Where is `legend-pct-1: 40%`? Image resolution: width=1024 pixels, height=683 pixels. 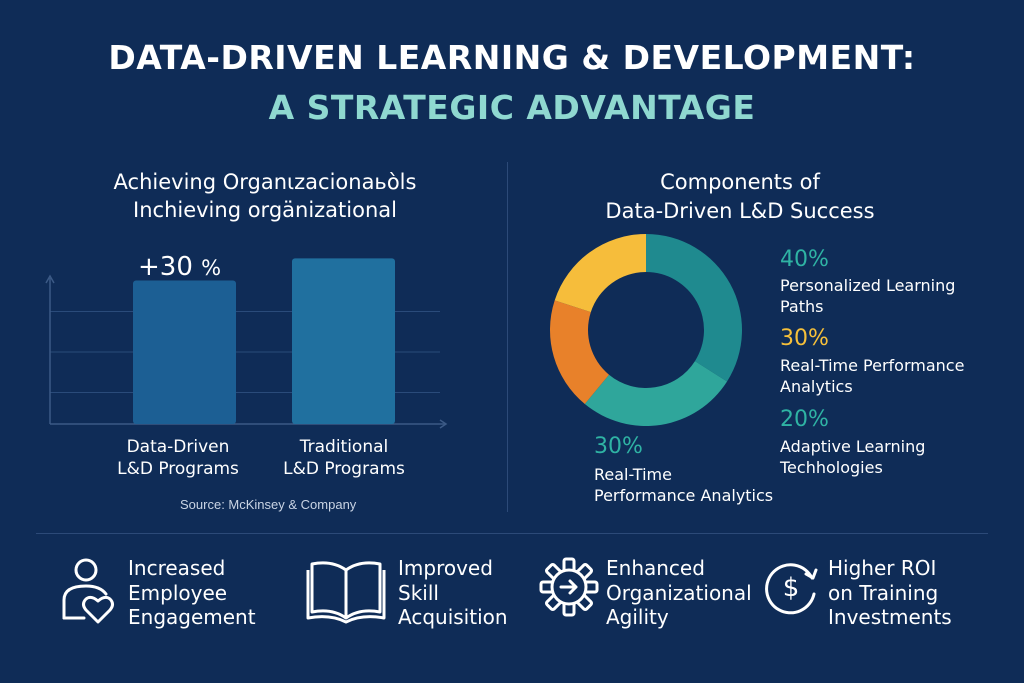 legend-pct-1: 40% is located at coordinates (804, 259).